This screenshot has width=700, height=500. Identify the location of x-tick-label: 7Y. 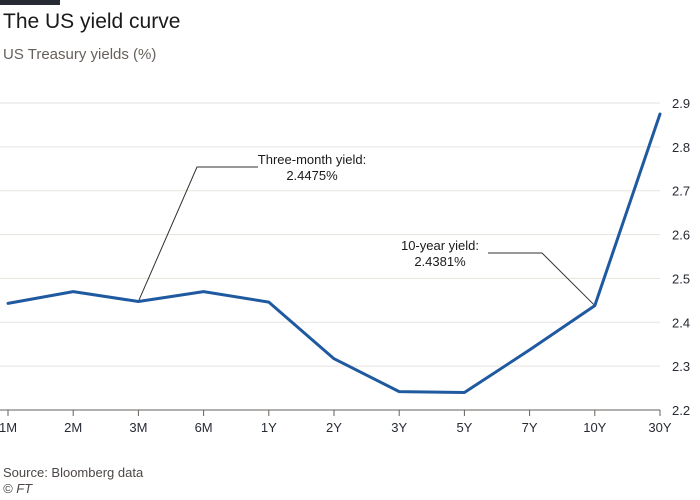
(530, 427).